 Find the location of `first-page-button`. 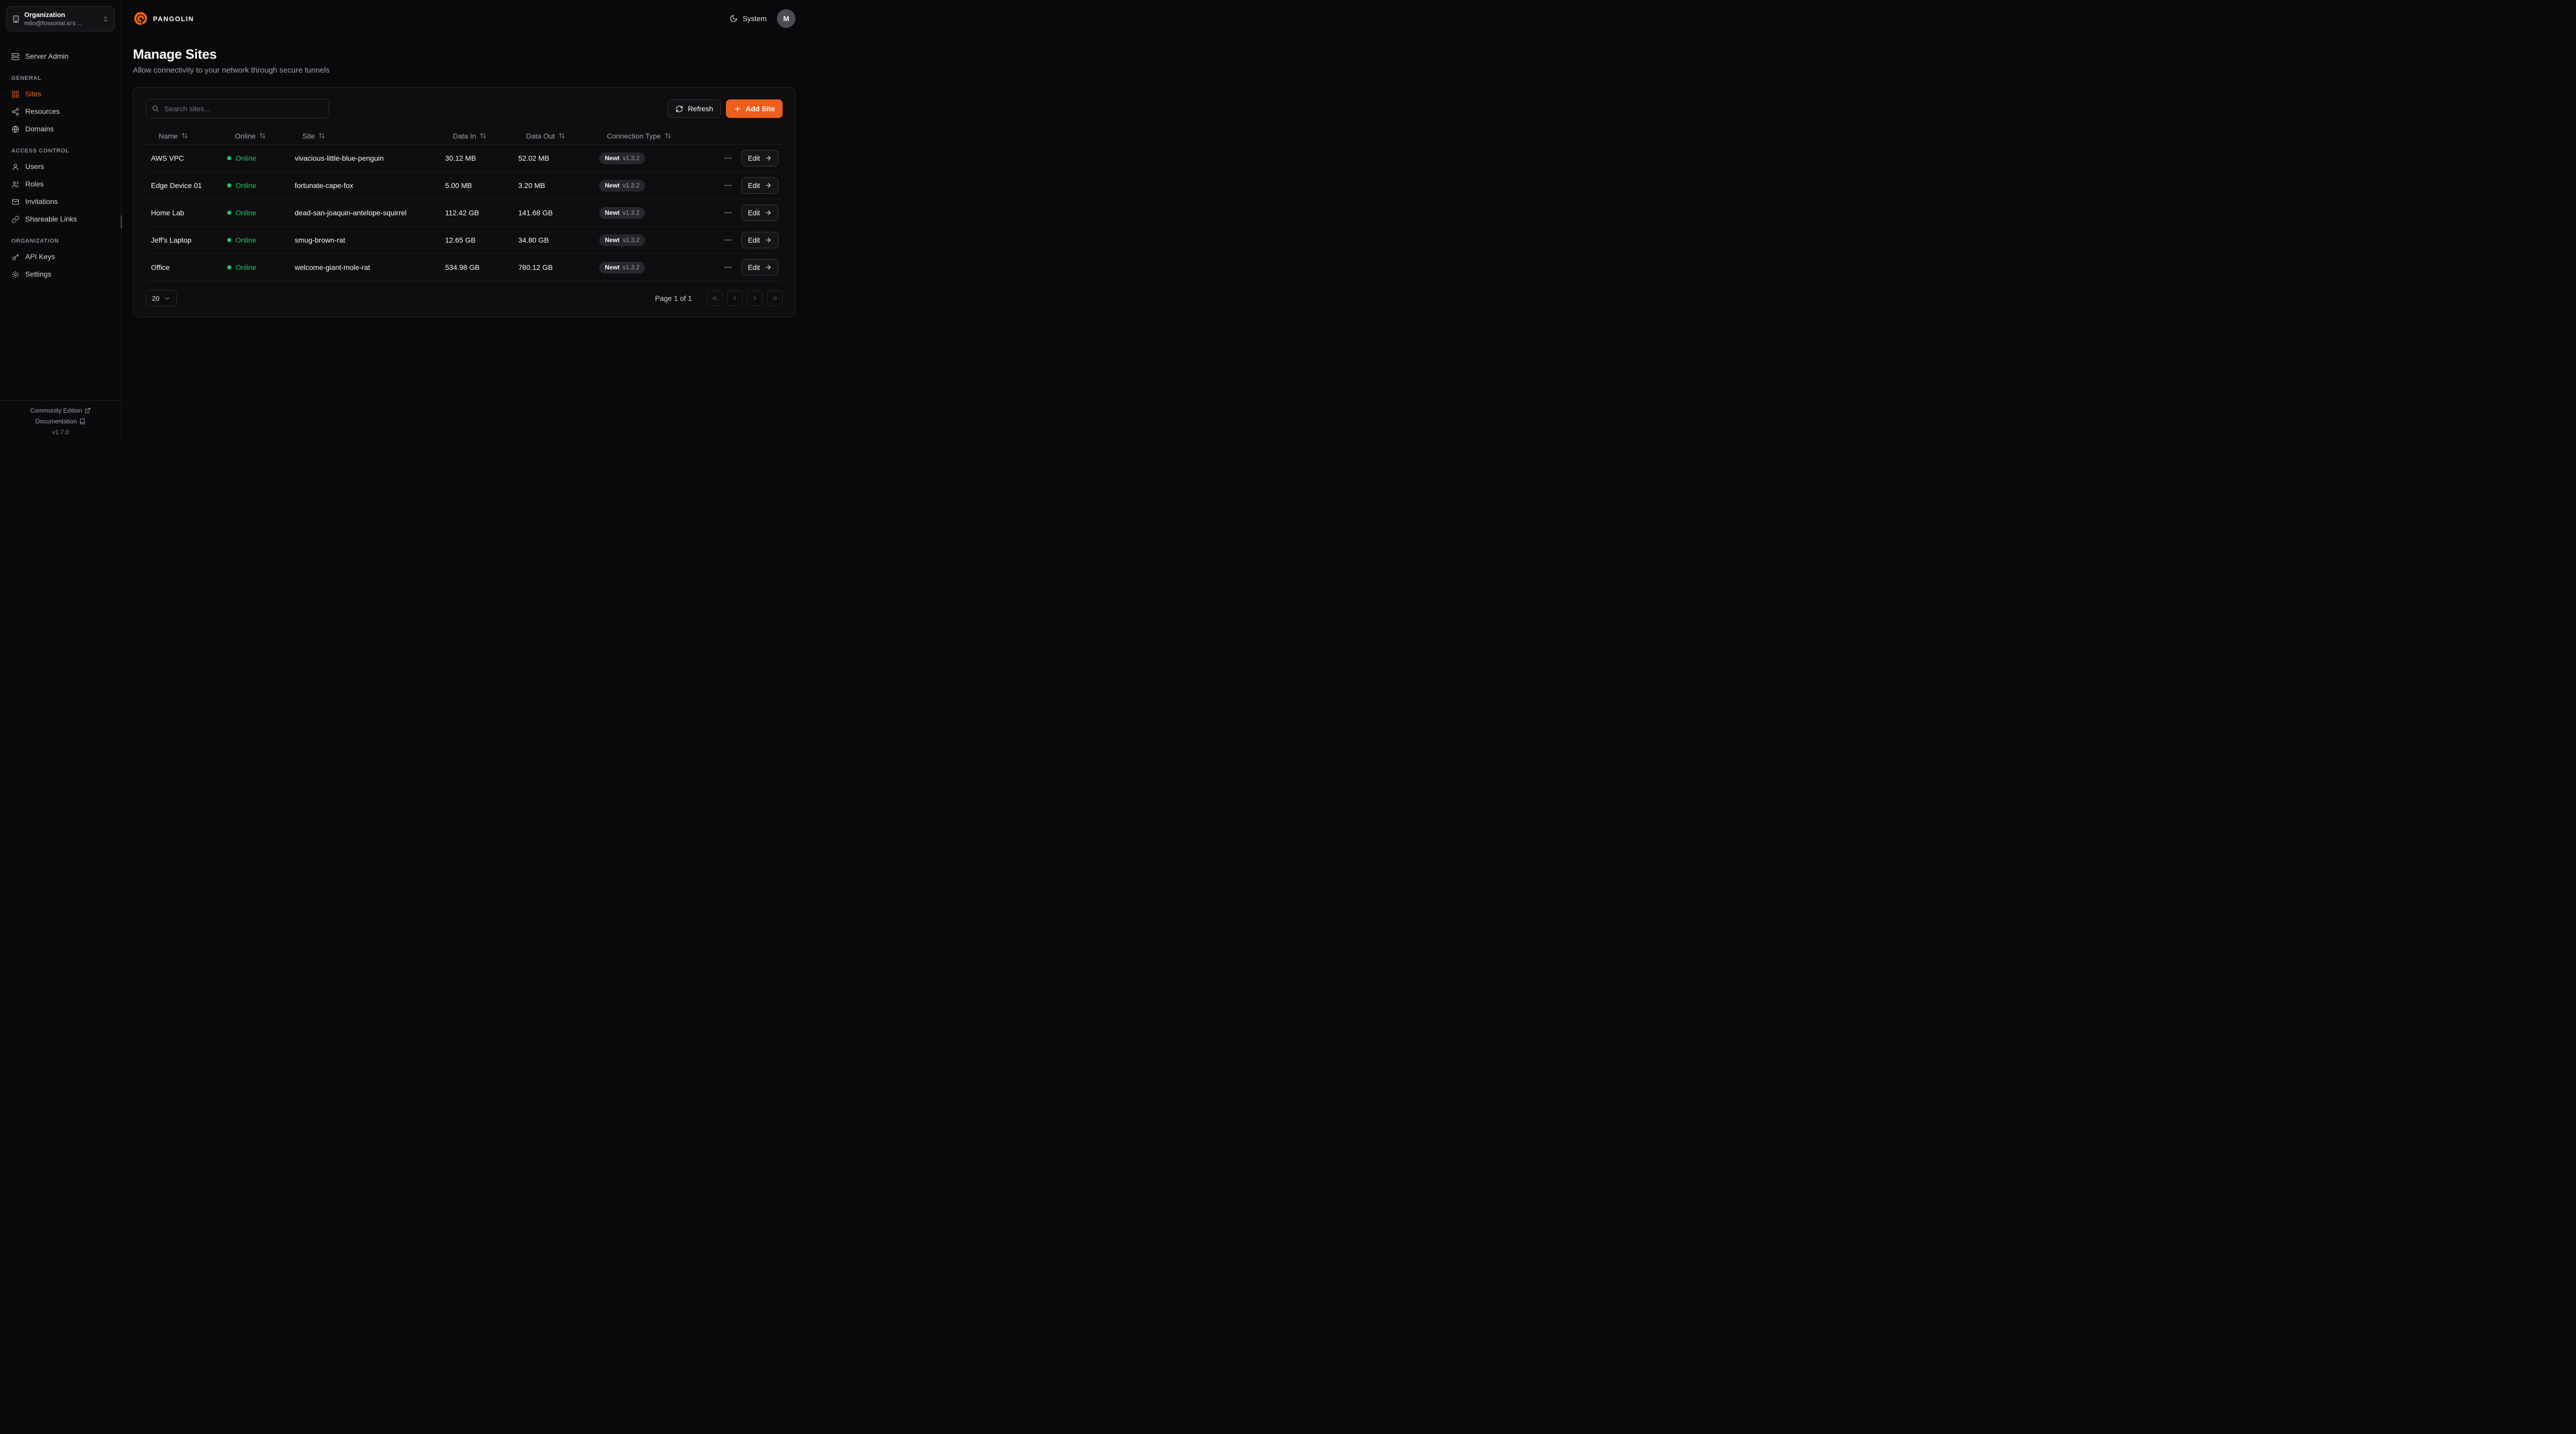

first-page-button is located at coordinates (714, 298).